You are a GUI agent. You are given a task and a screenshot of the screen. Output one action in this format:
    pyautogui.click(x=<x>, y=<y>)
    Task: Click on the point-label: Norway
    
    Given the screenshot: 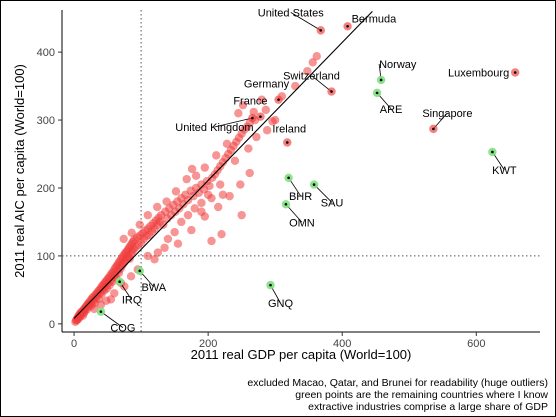 What is the action you would take?
    pyautogui.click(x=398, y=65)
    